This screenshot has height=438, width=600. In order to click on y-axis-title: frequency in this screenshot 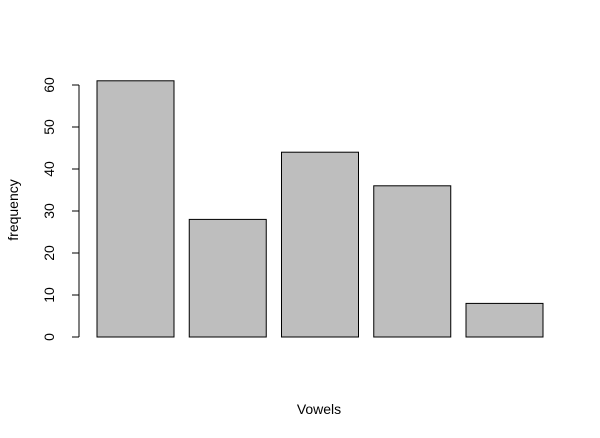, I will do `click(13, 209)`.